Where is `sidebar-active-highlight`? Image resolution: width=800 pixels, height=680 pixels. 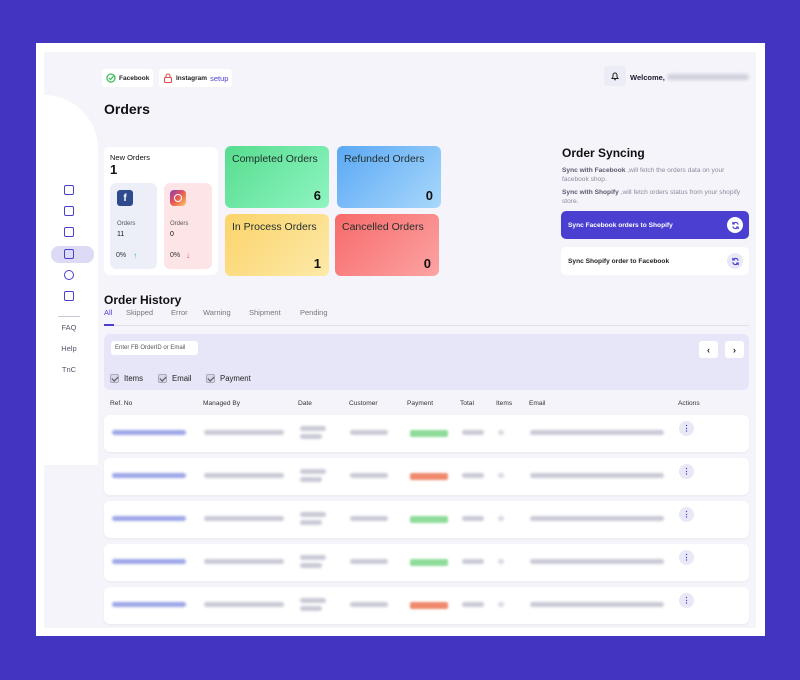
sidebar-active-highlight is located at coordinates (72, 254).